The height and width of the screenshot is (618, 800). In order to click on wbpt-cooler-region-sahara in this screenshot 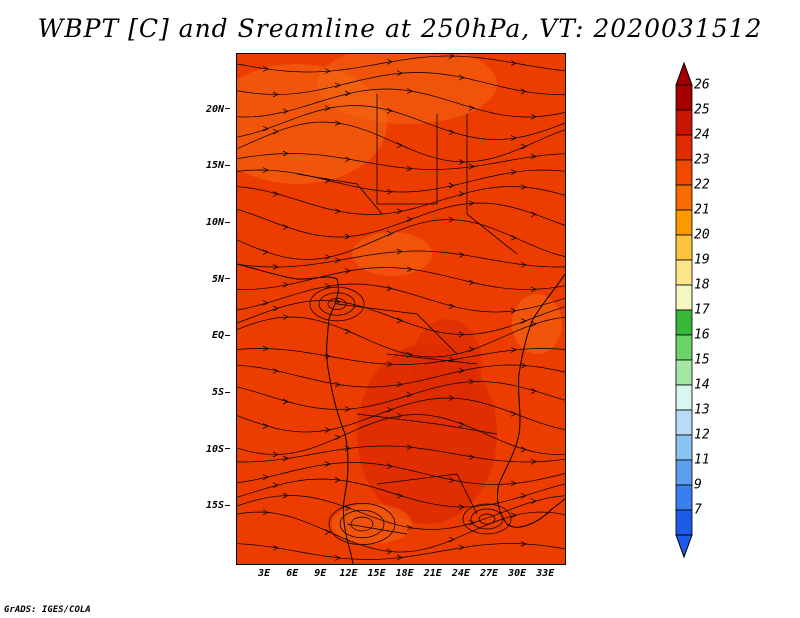, I will do `click(407, 89)`.